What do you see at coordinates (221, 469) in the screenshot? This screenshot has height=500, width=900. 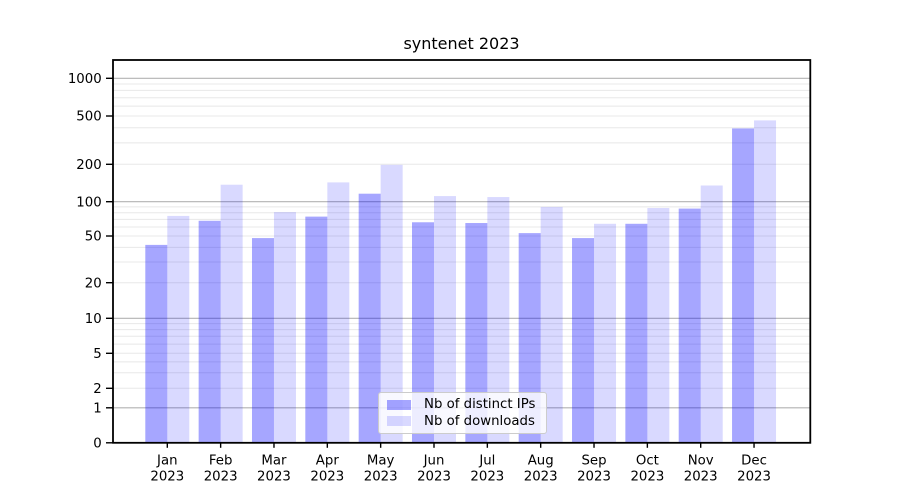 I see `x-tick-label-feb: Feb 2023` at bounding box center [221, 469].